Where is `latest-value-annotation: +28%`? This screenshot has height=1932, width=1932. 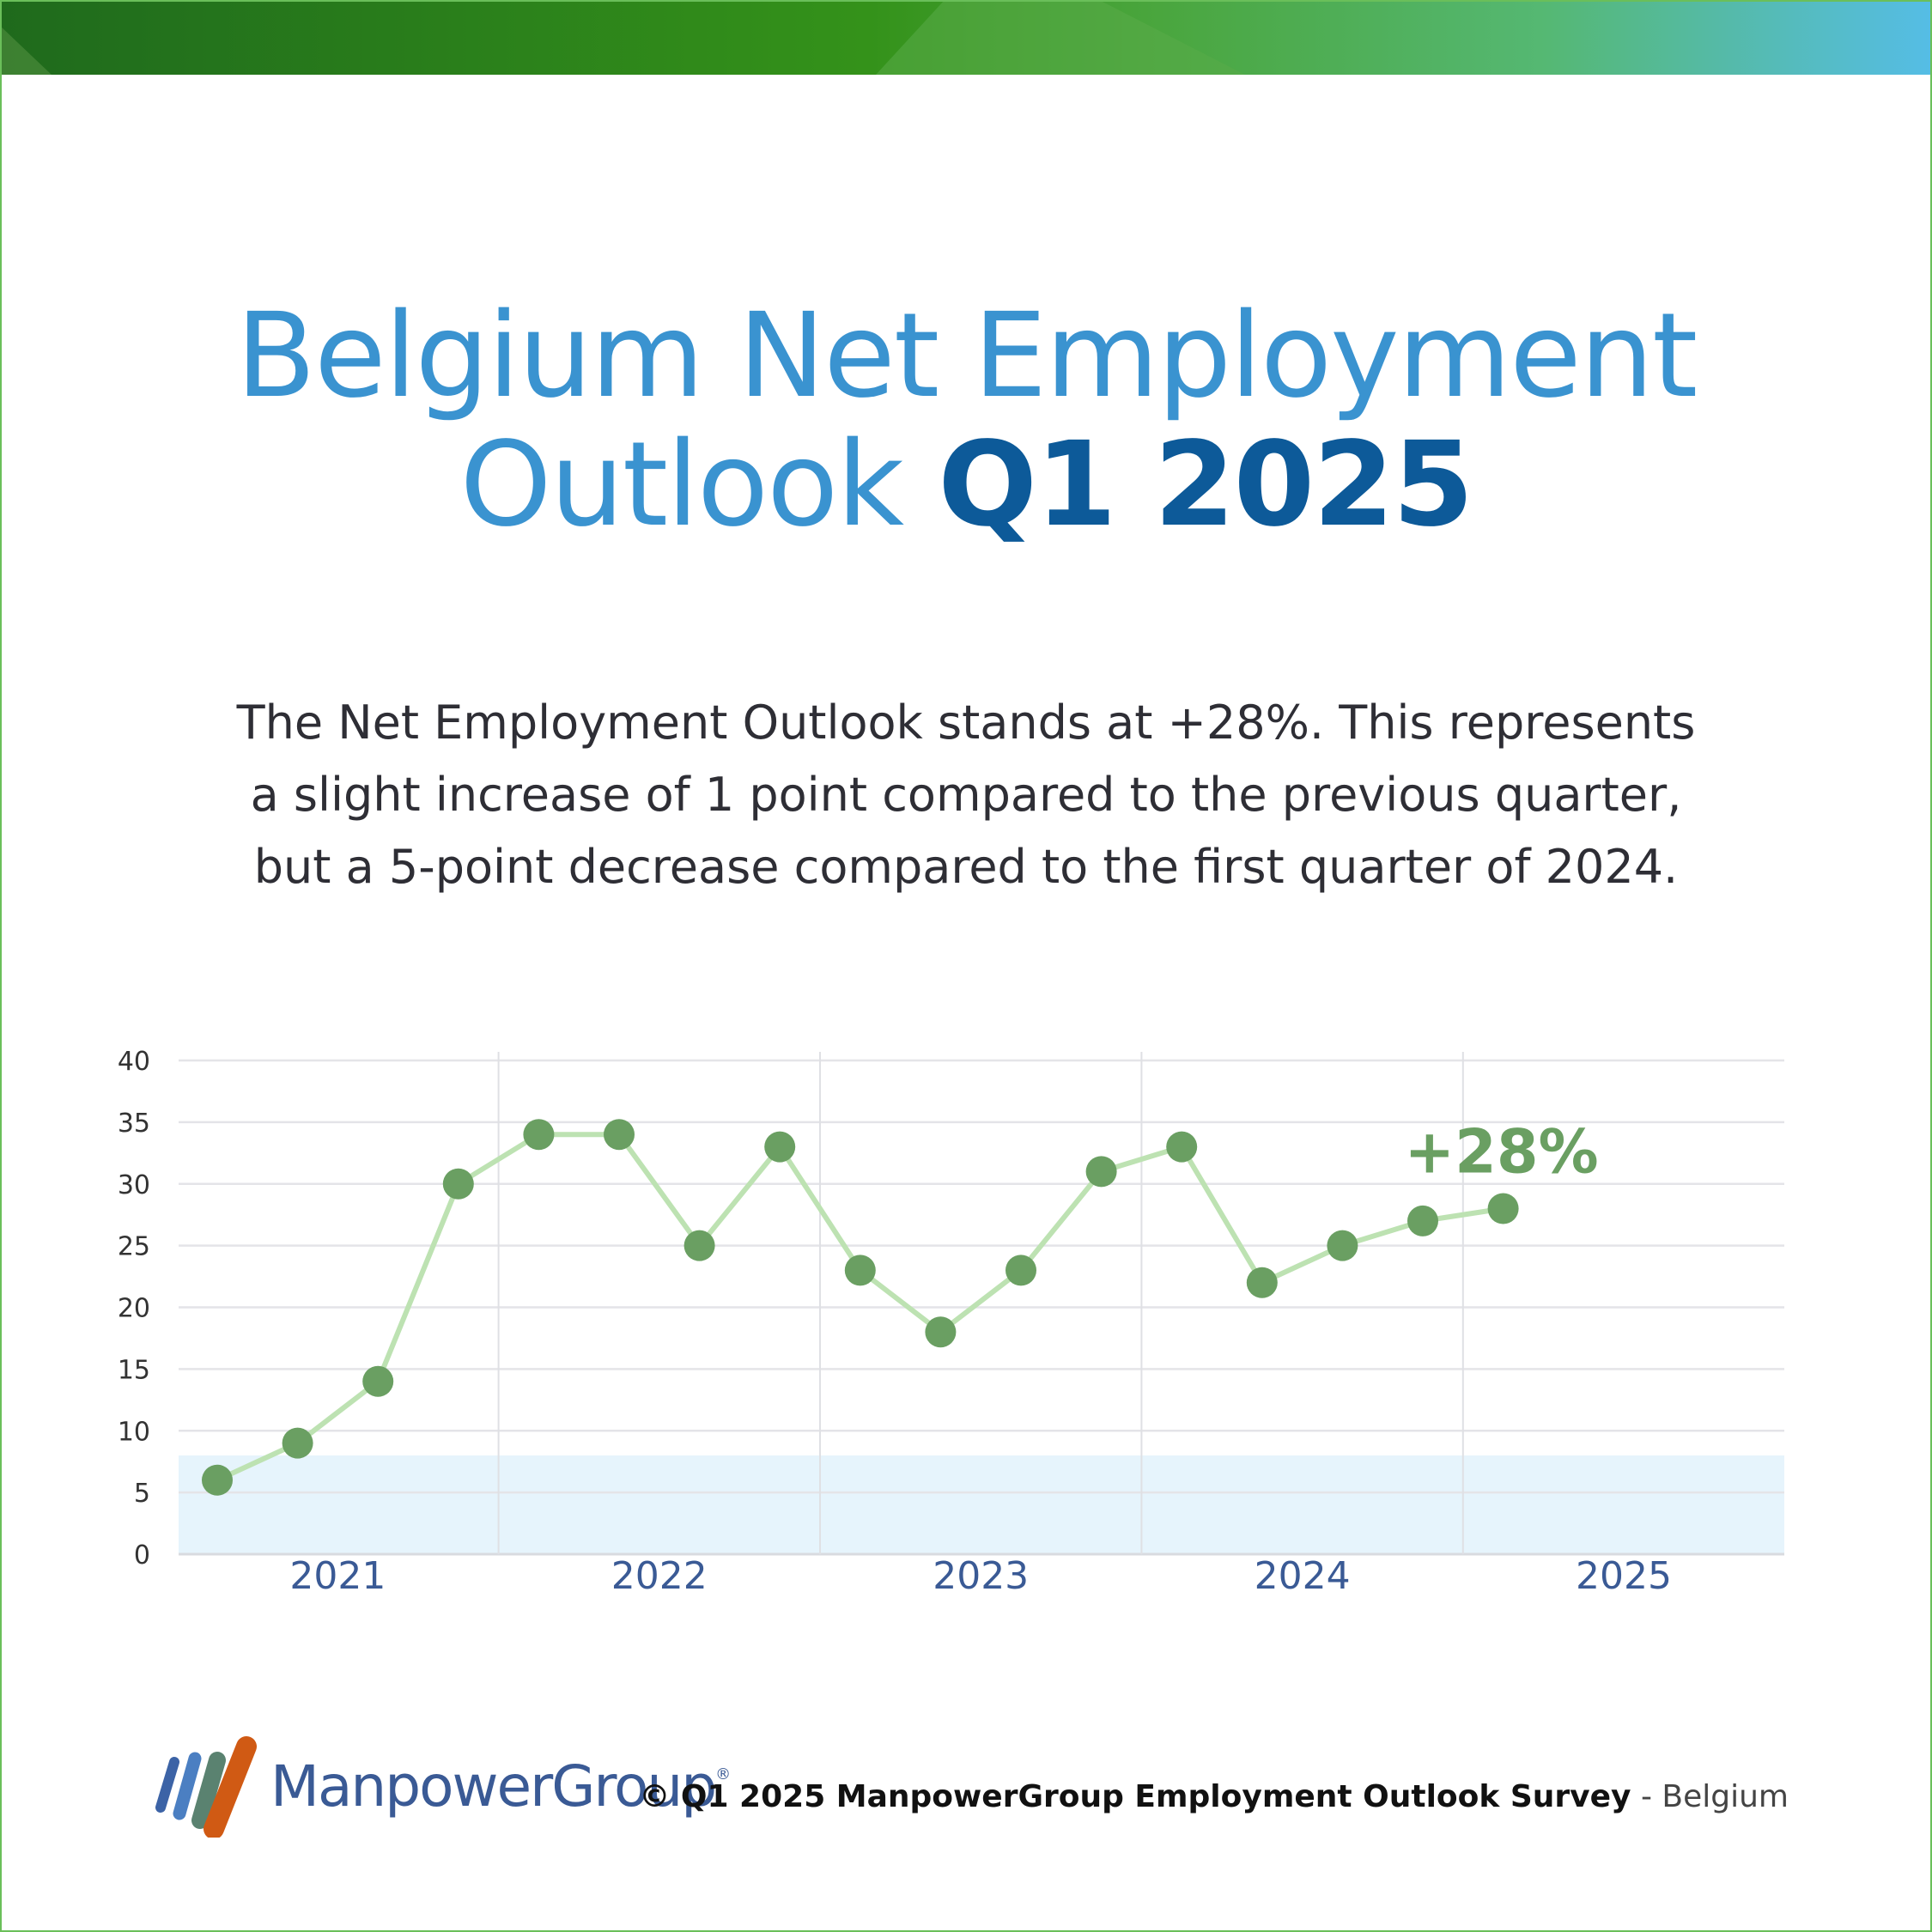
latest-value-annotation: +28% is located at coordinates (1501, 1152).